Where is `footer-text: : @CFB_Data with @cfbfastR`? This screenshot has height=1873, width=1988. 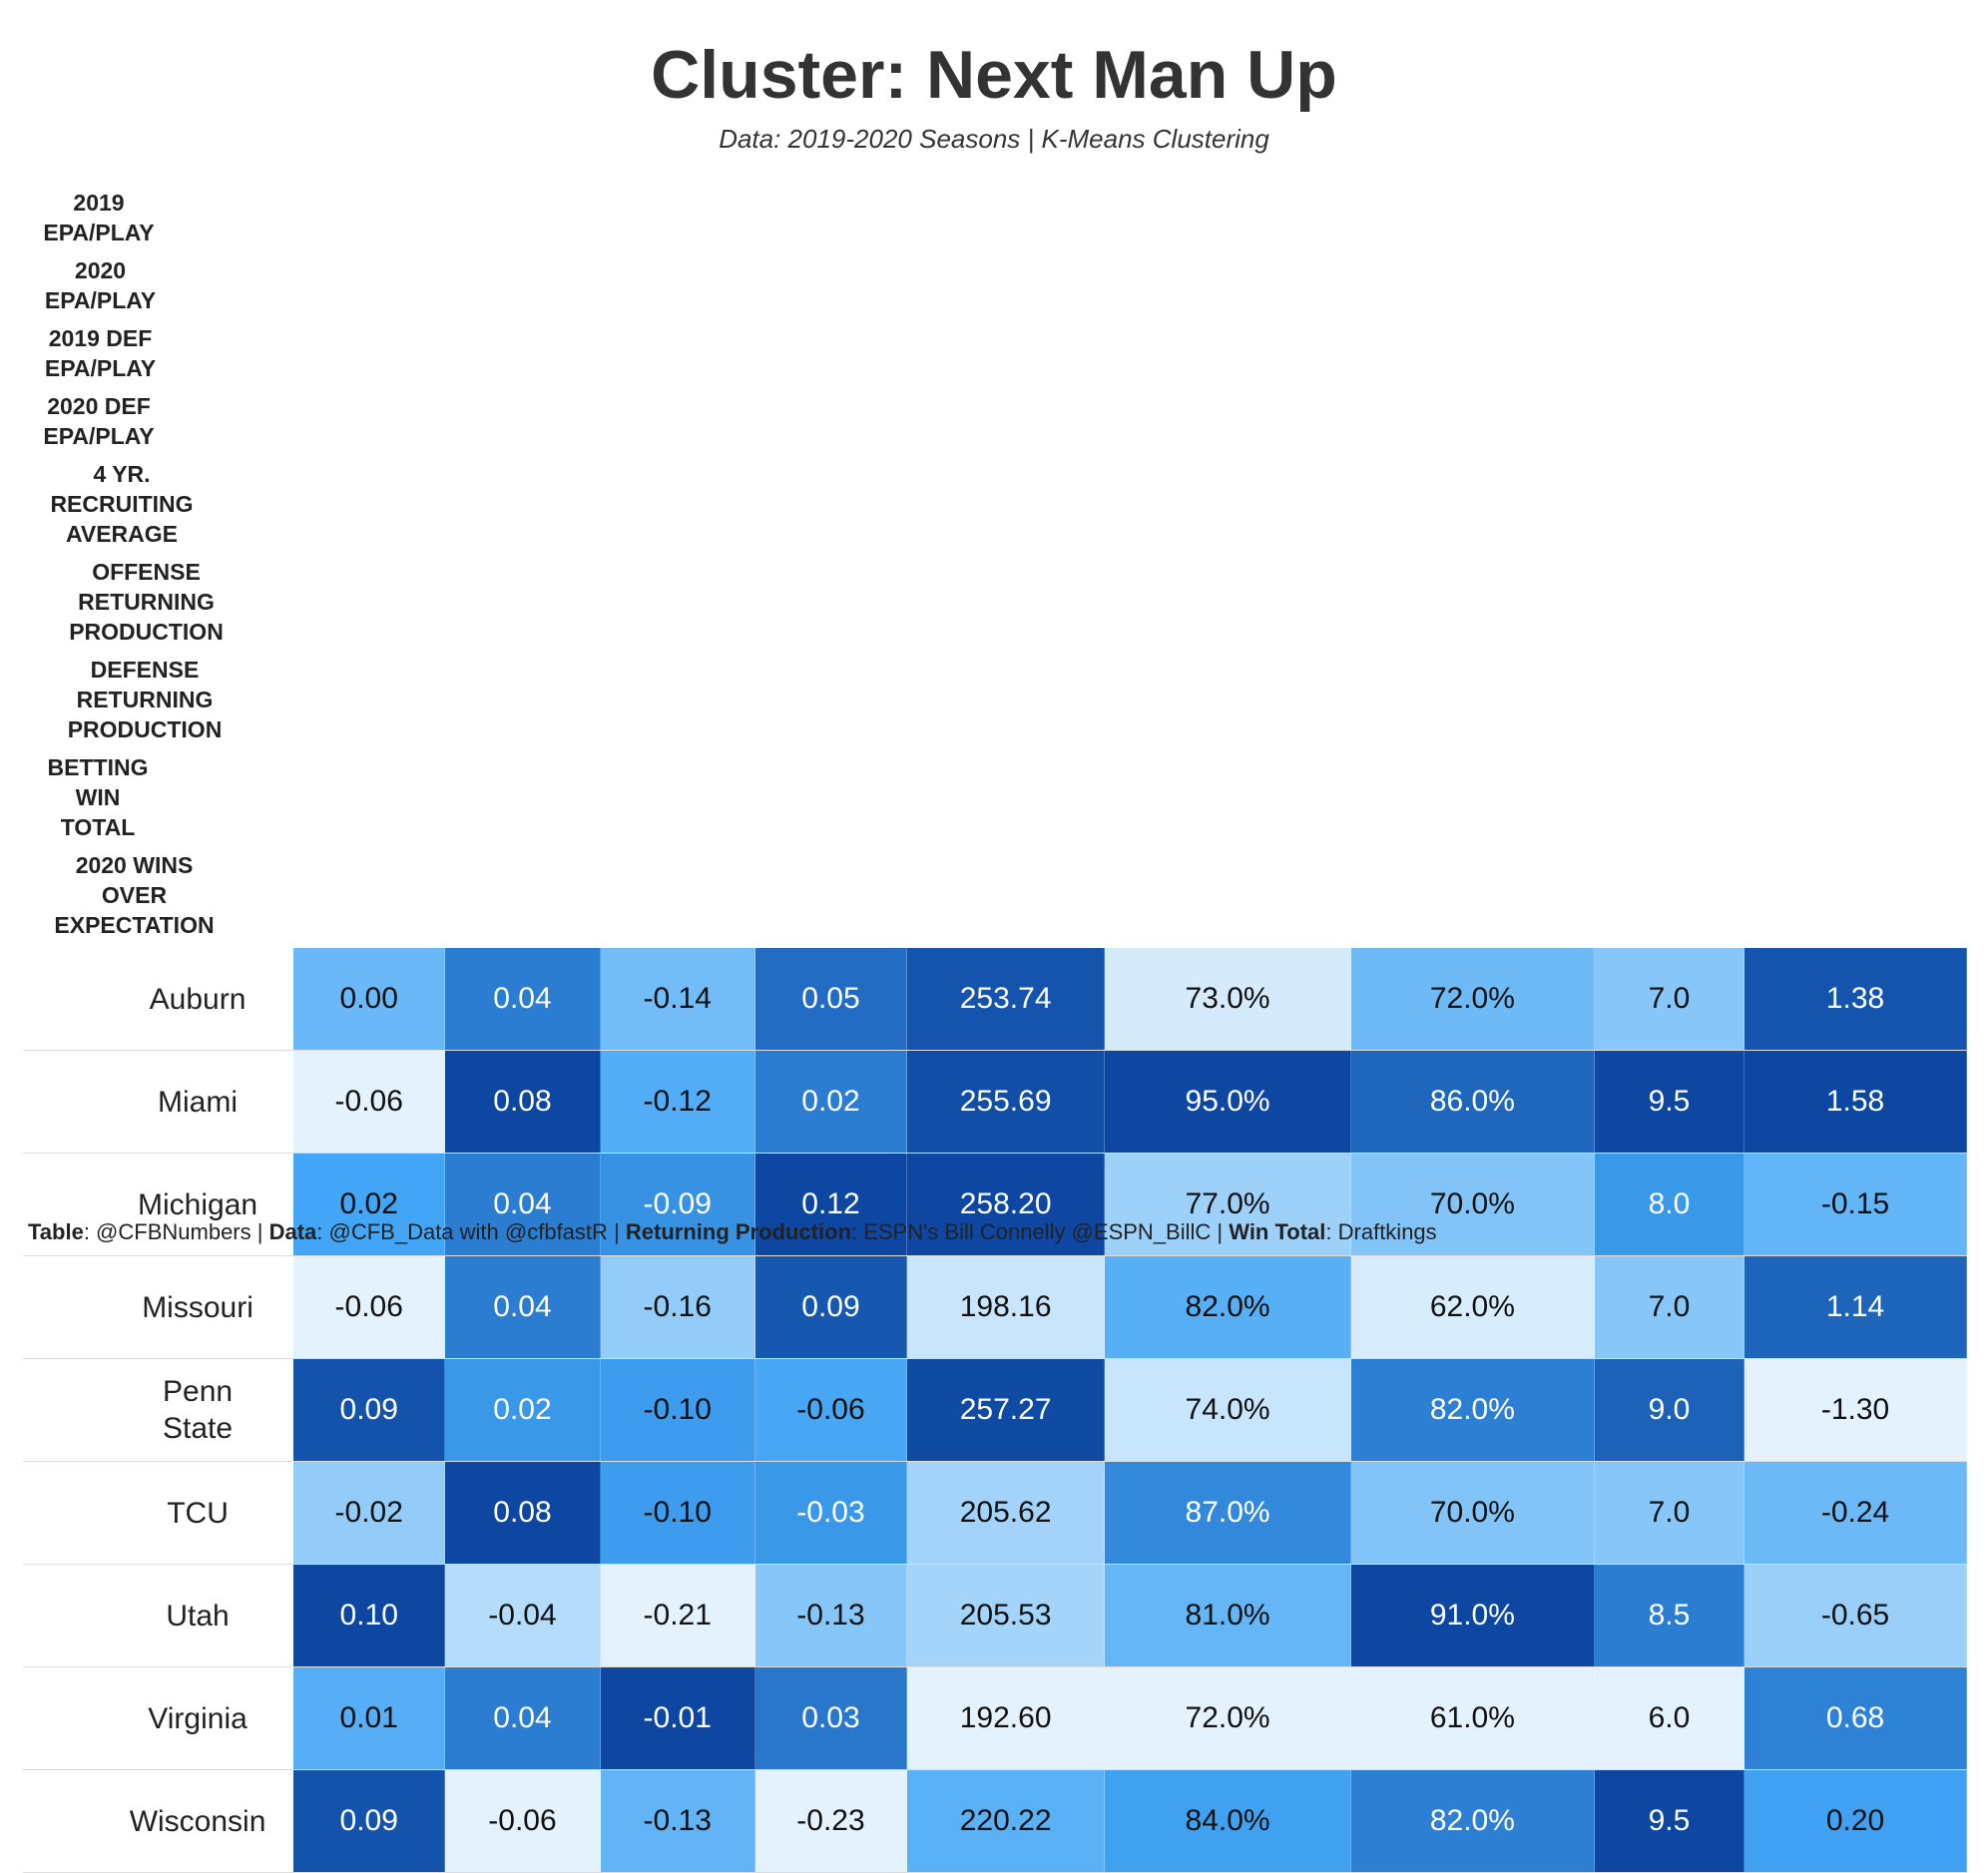 footer-text: : @CFB_Data with @cfbfastR is located at coordinates (462, 1232).